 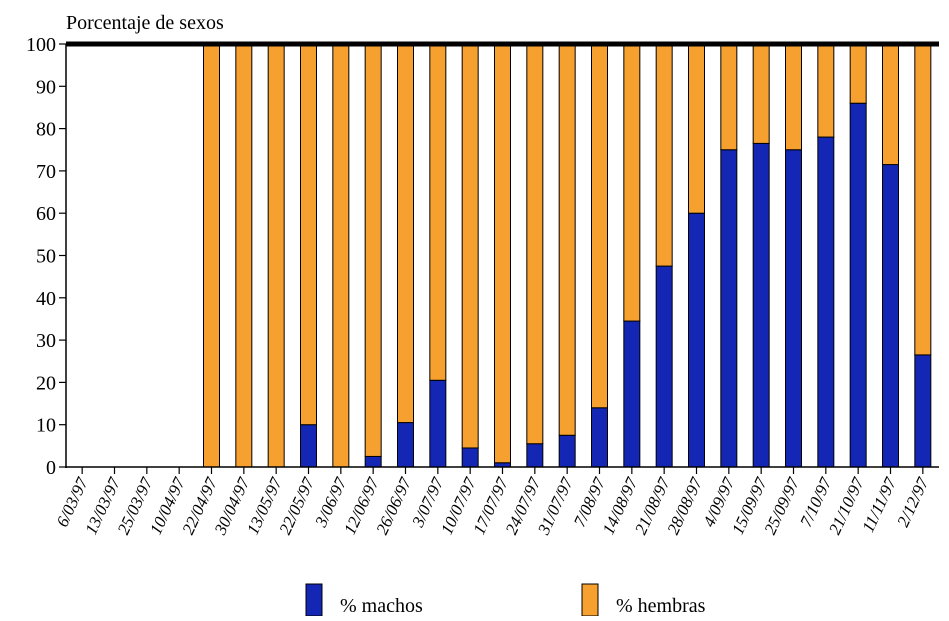 I want to click on legend-label-machos: % machos, so click(x=381, y=605).